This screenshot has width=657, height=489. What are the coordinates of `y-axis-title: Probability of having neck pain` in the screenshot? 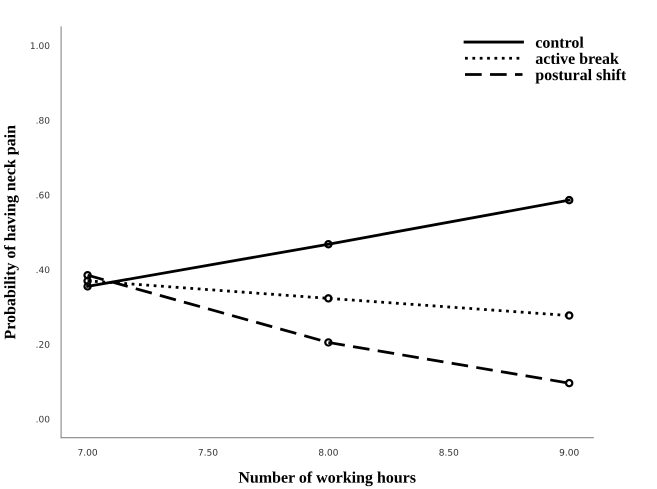 It's located at (11, 232).